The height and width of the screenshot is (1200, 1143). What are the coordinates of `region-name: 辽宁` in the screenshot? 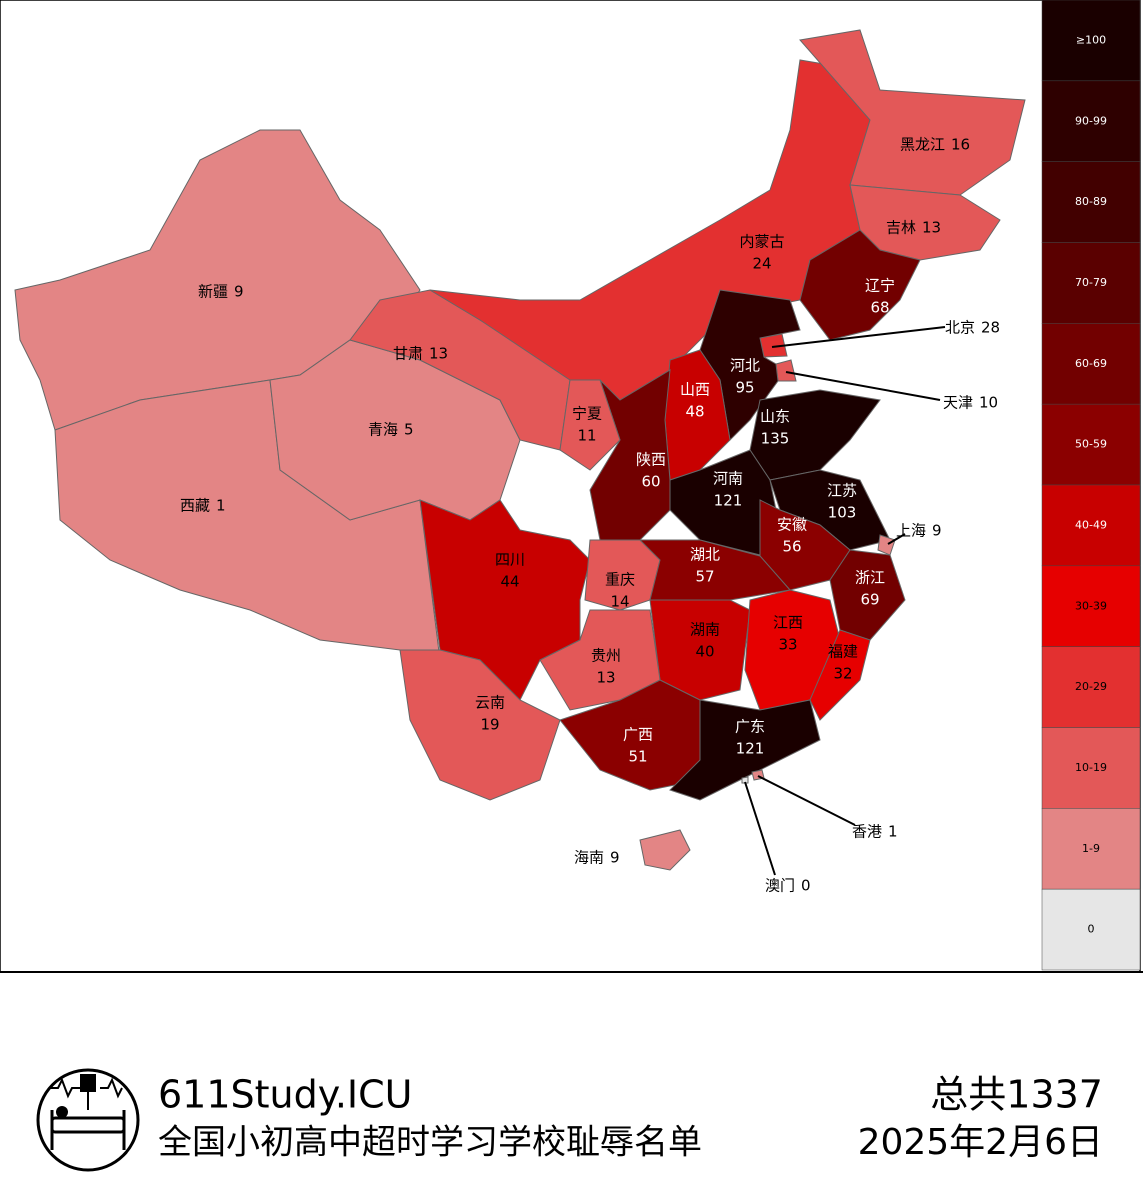 It's located at (880, 286).